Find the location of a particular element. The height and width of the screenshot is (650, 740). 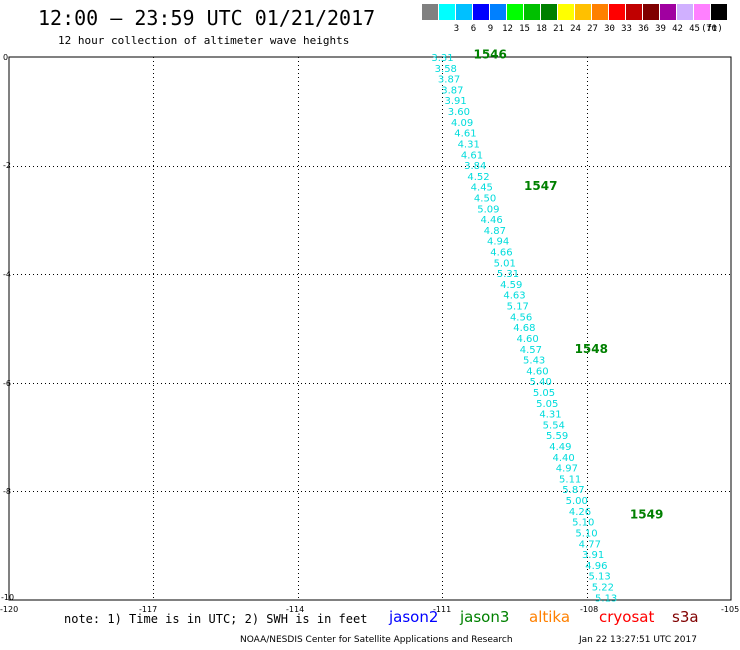

legend-label: 9 is located at coordinates (490, 29).